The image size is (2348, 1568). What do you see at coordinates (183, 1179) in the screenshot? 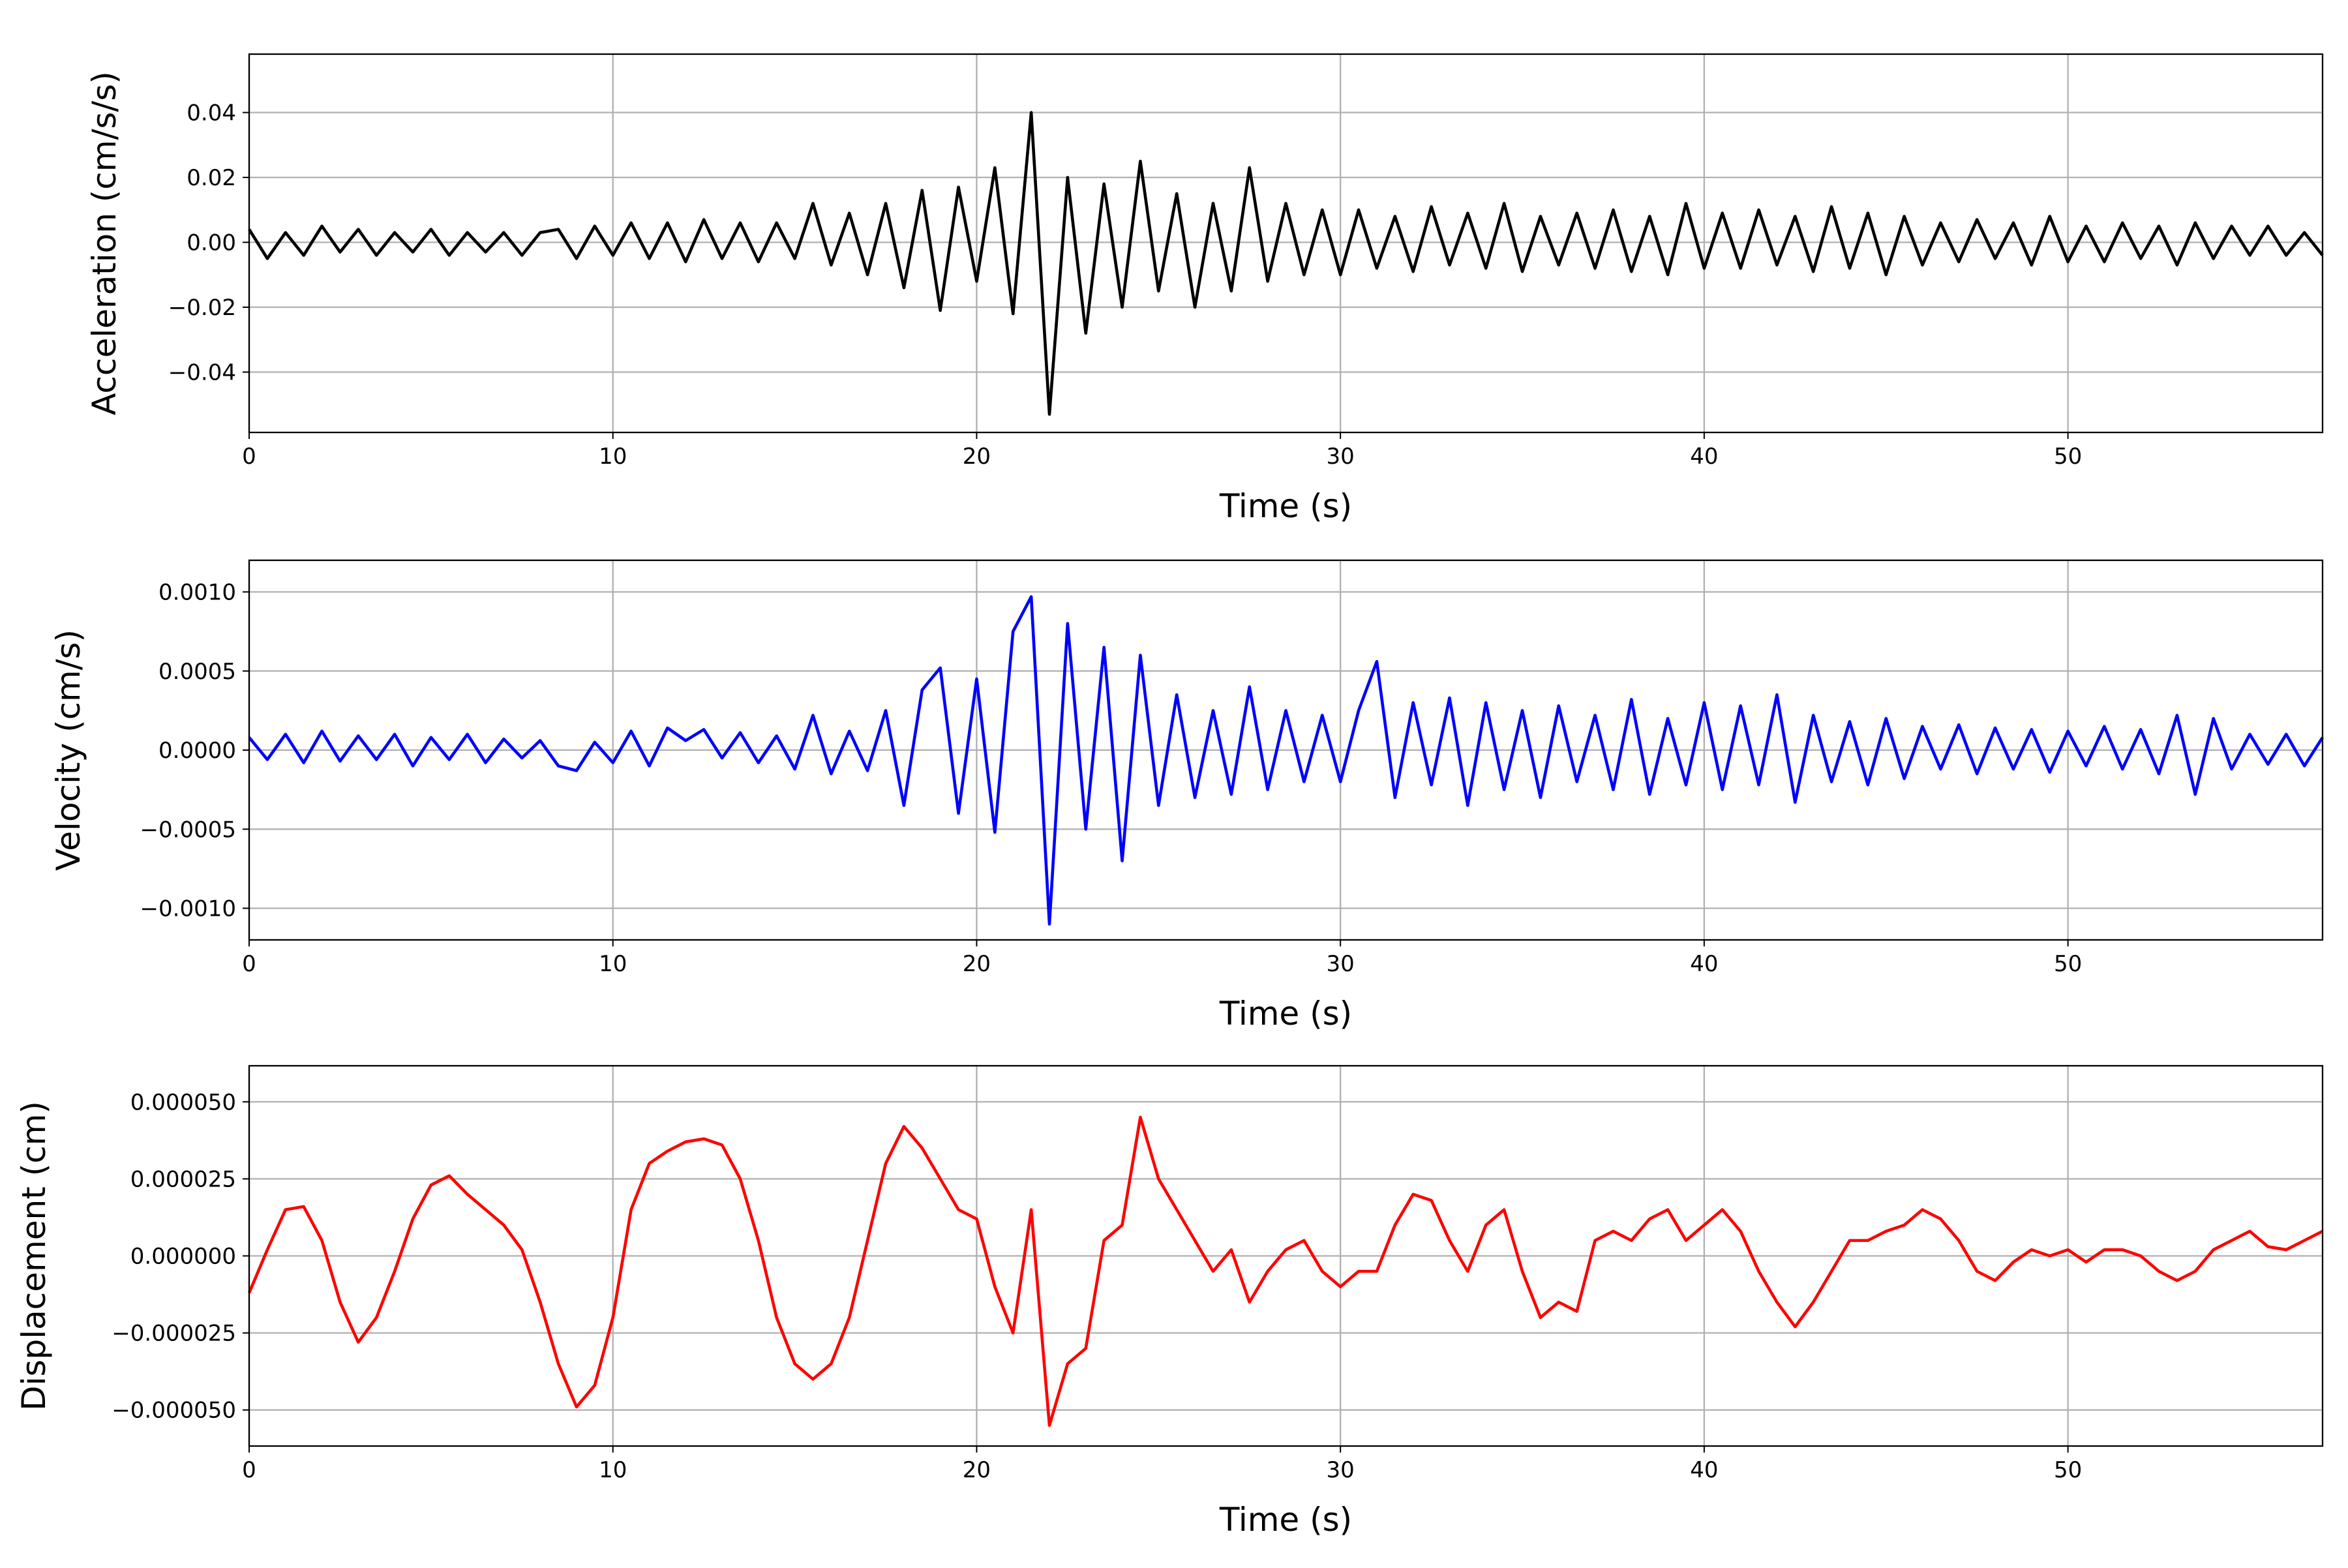
I see `y-tick-label: 0.000025` at bounding box center [183, 1179].